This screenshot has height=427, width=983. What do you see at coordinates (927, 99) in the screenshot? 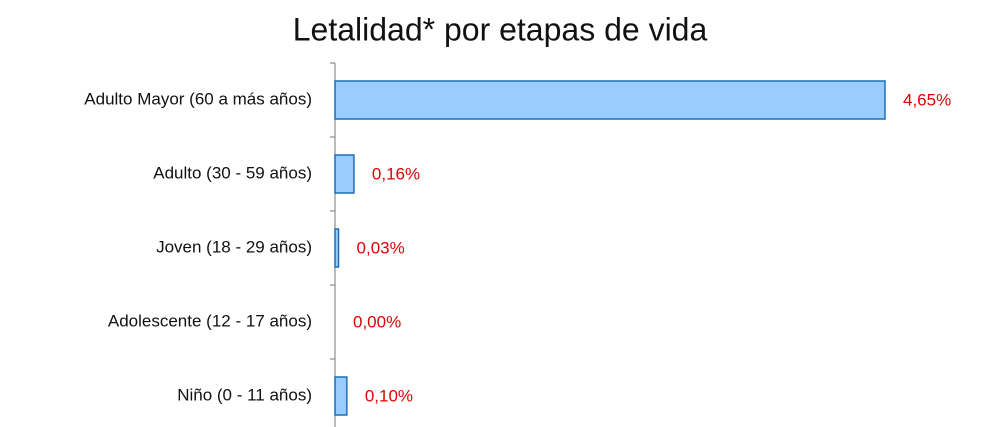
I see `data-label: 4,65%` at bounding box center [927, 99].